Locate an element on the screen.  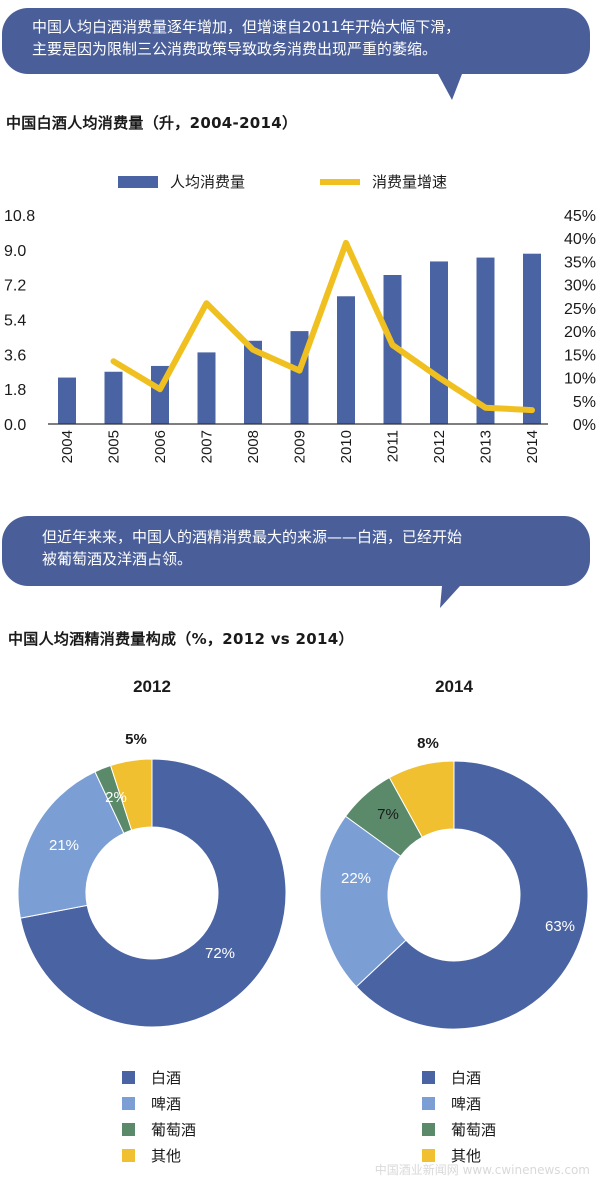
right-axis-tick-label: 20% is located at coordinates (580, 332).